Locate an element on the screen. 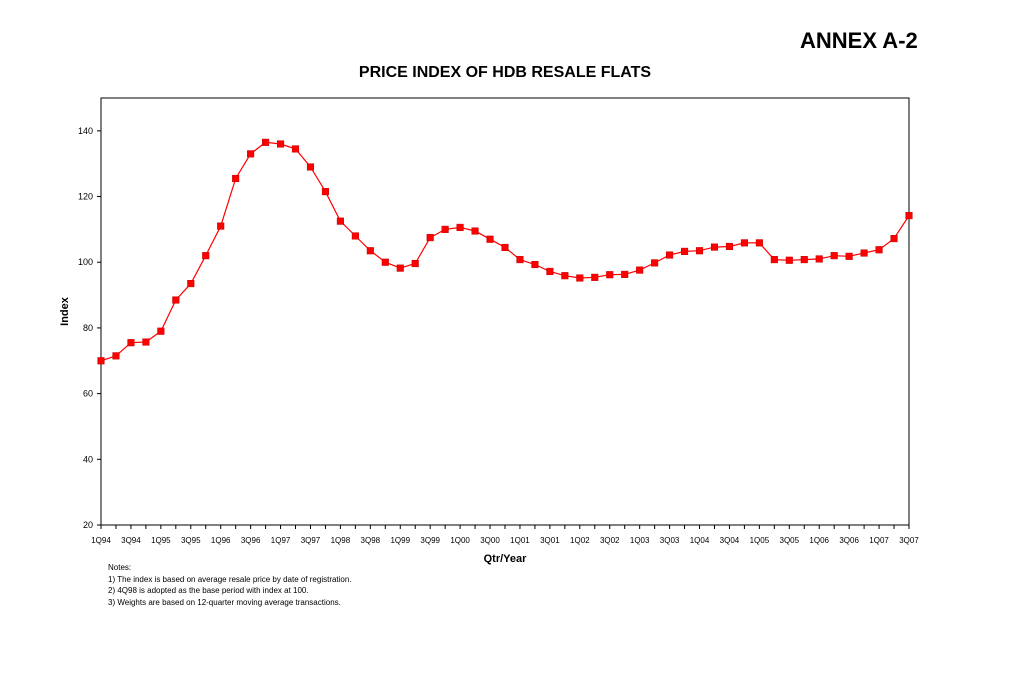 Image resolution: width=1010 pixels, height=678 pixels. x-tick-label: 1Q02 is located at coordinates (580, 540).